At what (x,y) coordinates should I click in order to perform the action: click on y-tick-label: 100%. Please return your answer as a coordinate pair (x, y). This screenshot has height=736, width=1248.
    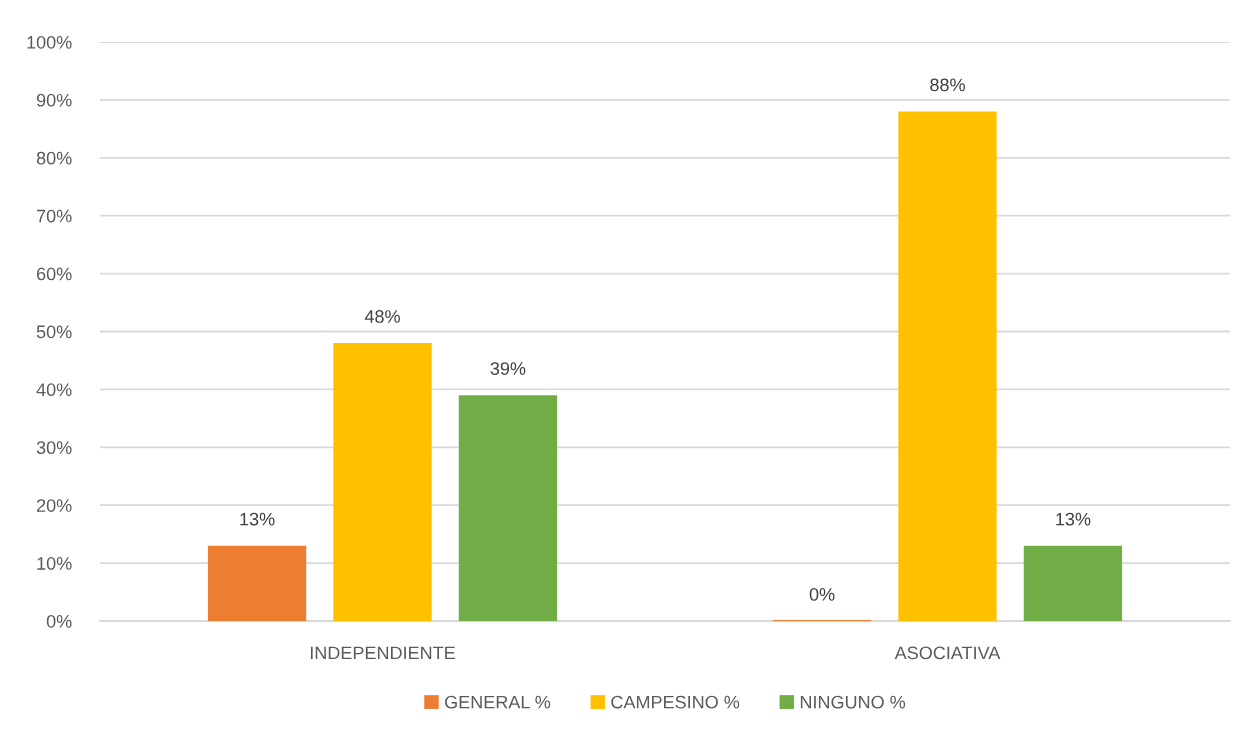
    Looking at the image, I should click on (49, 42).